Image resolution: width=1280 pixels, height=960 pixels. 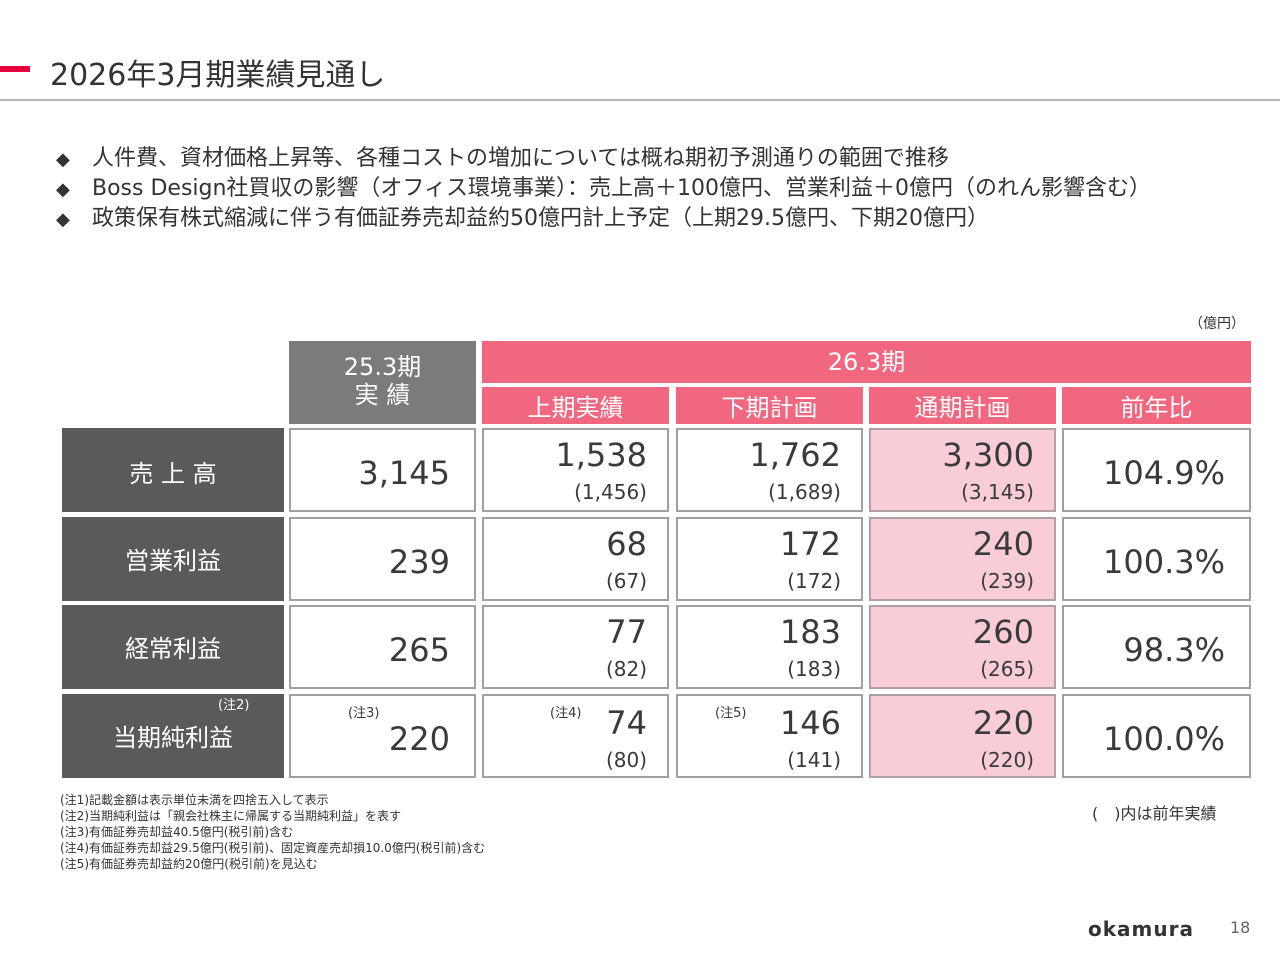 I want to click on cell-op-h2: 172 (172), so click(x=769, y=559).